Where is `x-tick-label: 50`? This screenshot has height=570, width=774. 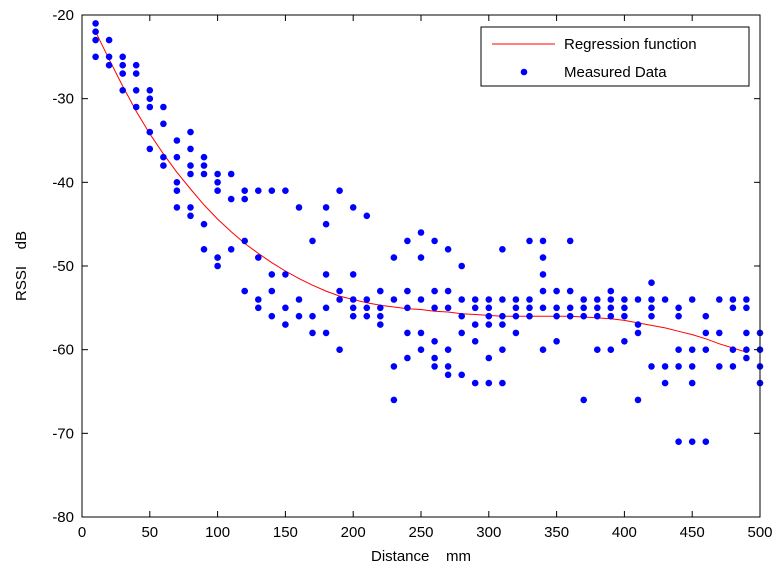
x-tick-label: 50 is located at coordinates (149, 532).